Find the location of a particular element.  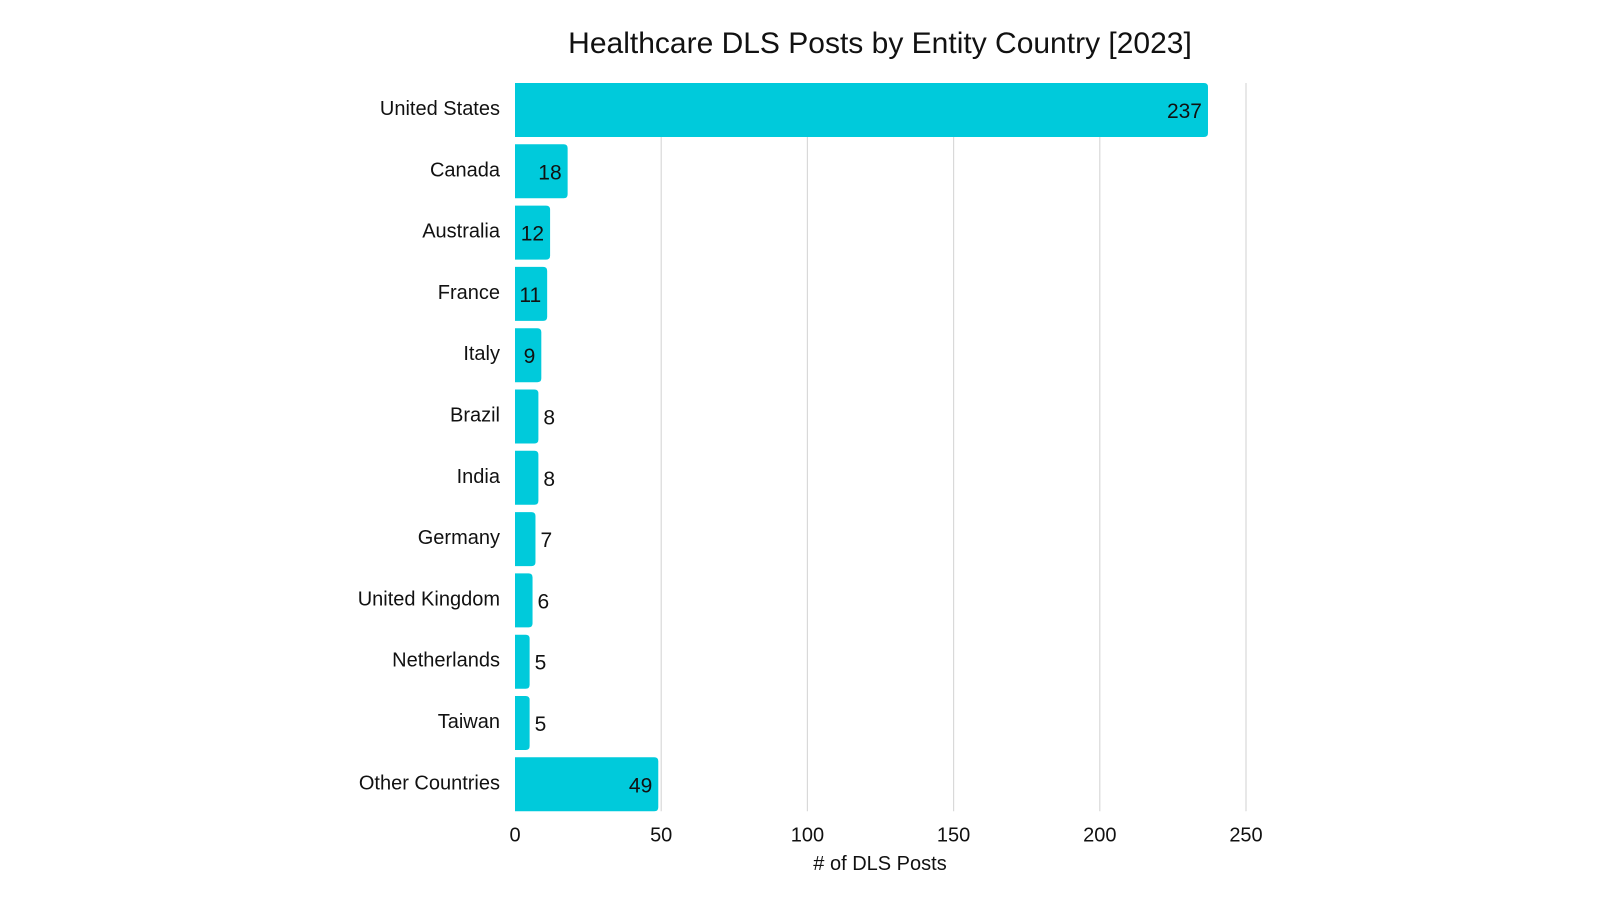

x-tick-label: 250 is located at coordinates (1245, 835).